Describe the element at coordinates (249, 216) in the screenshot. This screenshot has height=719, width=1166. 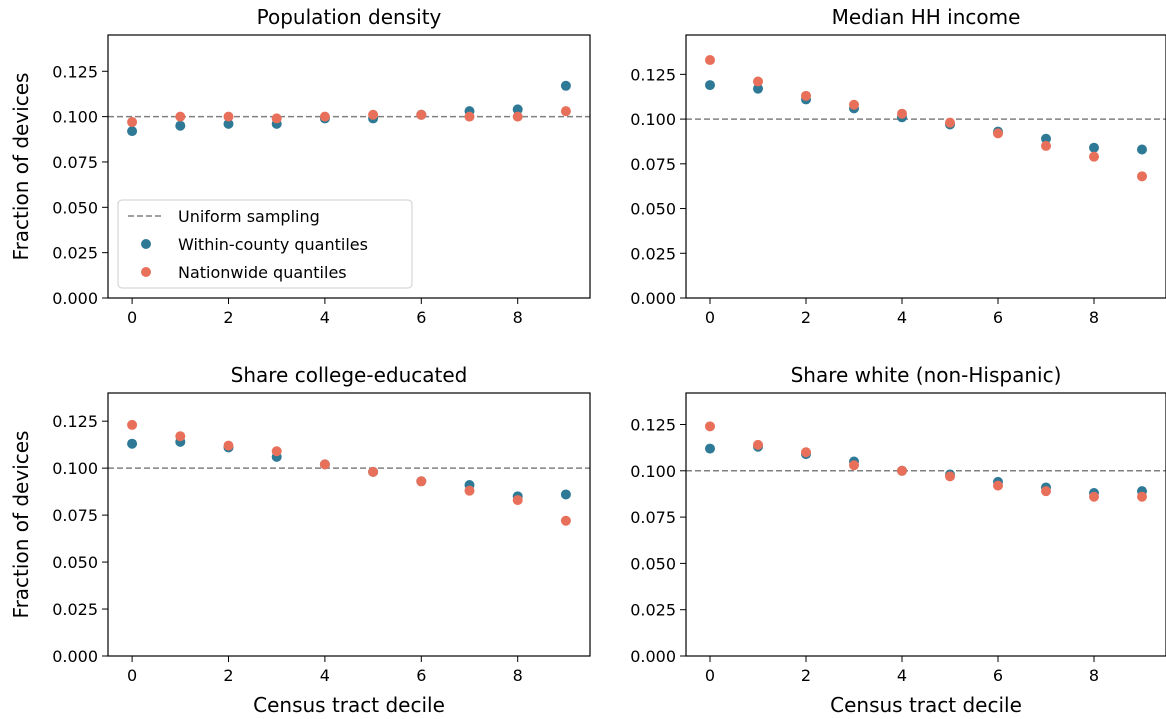
I see `legend-entry-label: Uniform sampling` at that location.